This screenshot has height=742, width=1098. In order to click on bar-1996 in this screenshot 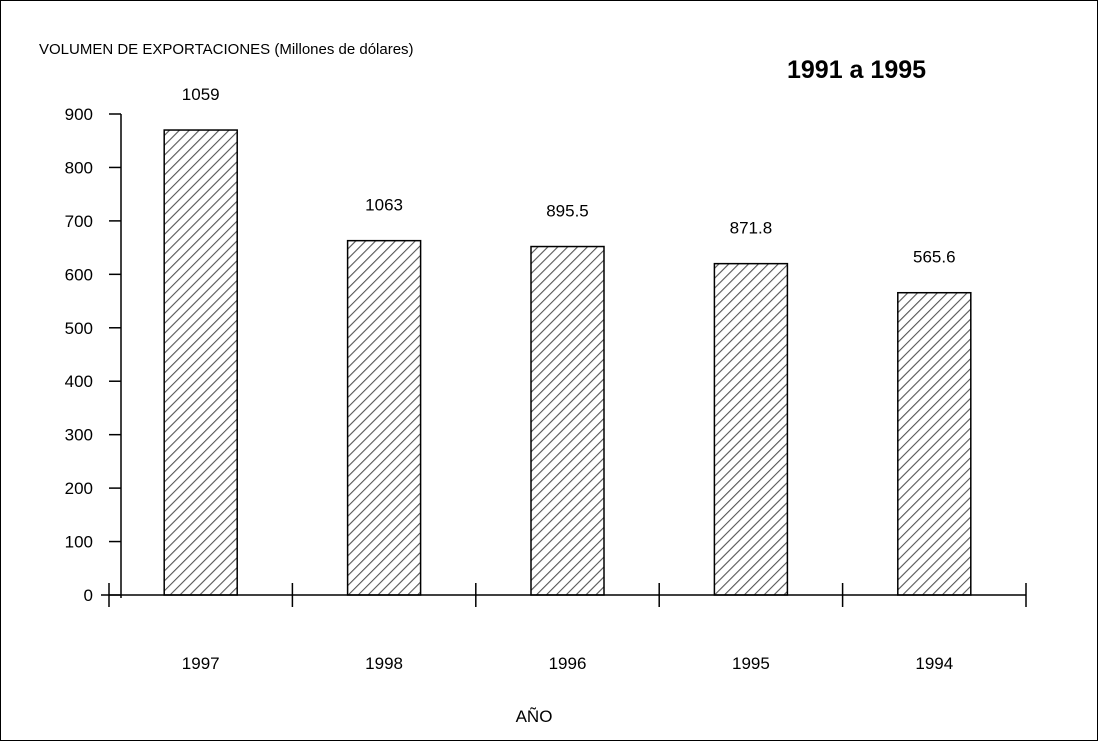, I will do `click(567, 420)`.